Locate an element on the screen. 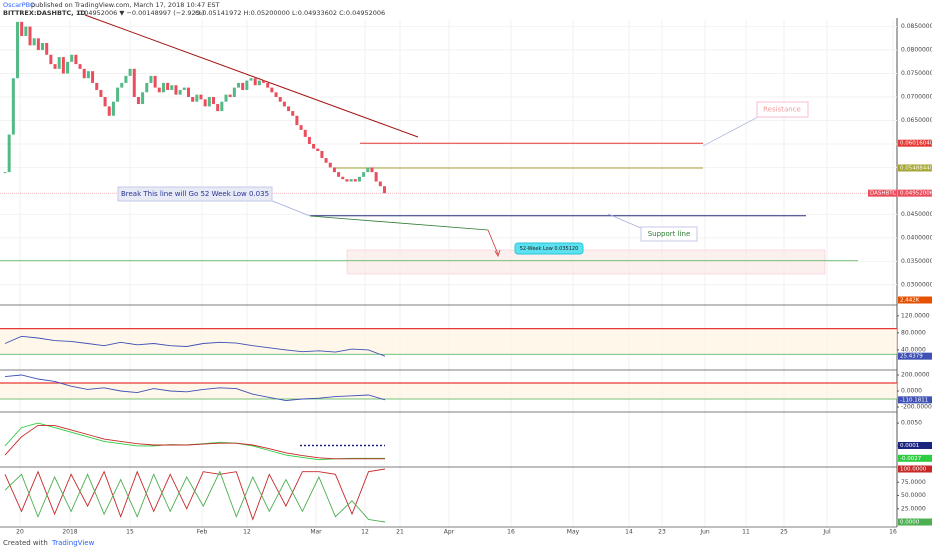 This screenshot has height=550, width=932. x-tick-label: 16 is located at coordinates (893, 532).